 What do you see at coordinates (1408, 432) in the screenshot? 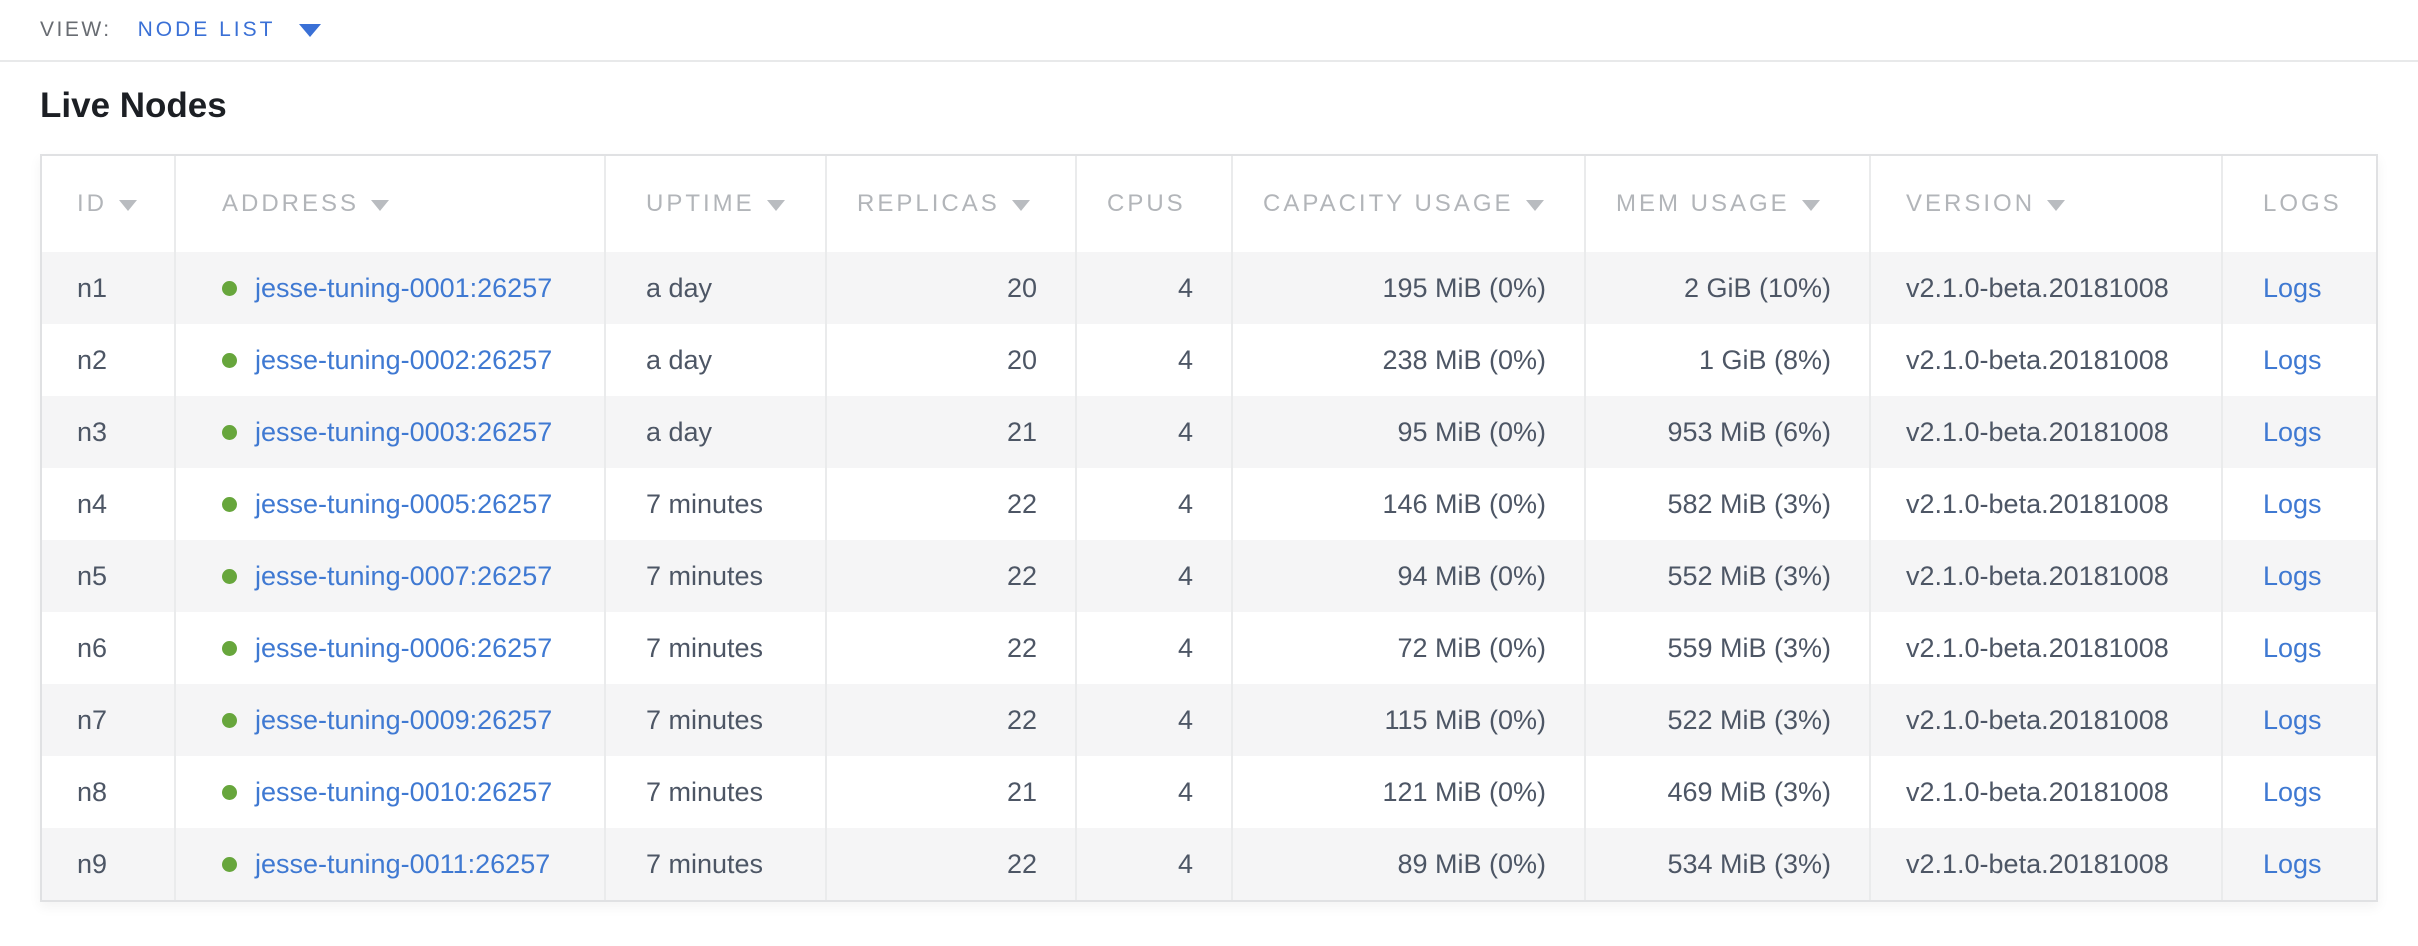
I see `cell-capacity: 95 MiB (0%)` at bounding box center [1408, 432].